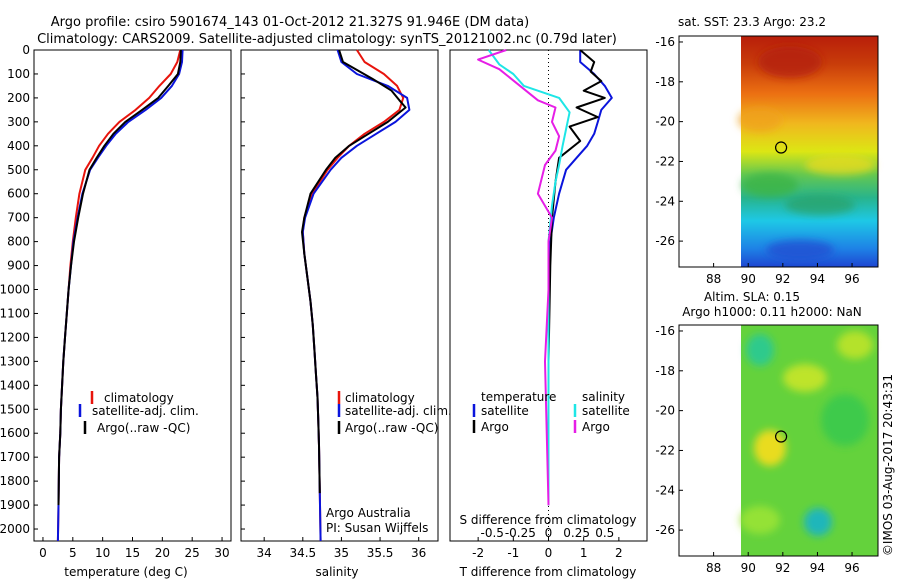 The width and height of the screenshot is (900, 580). What do you see at coordinates (549, 533) in the screenshot?
I see `s-tick-label: 0` at bounding box center [549, 533].